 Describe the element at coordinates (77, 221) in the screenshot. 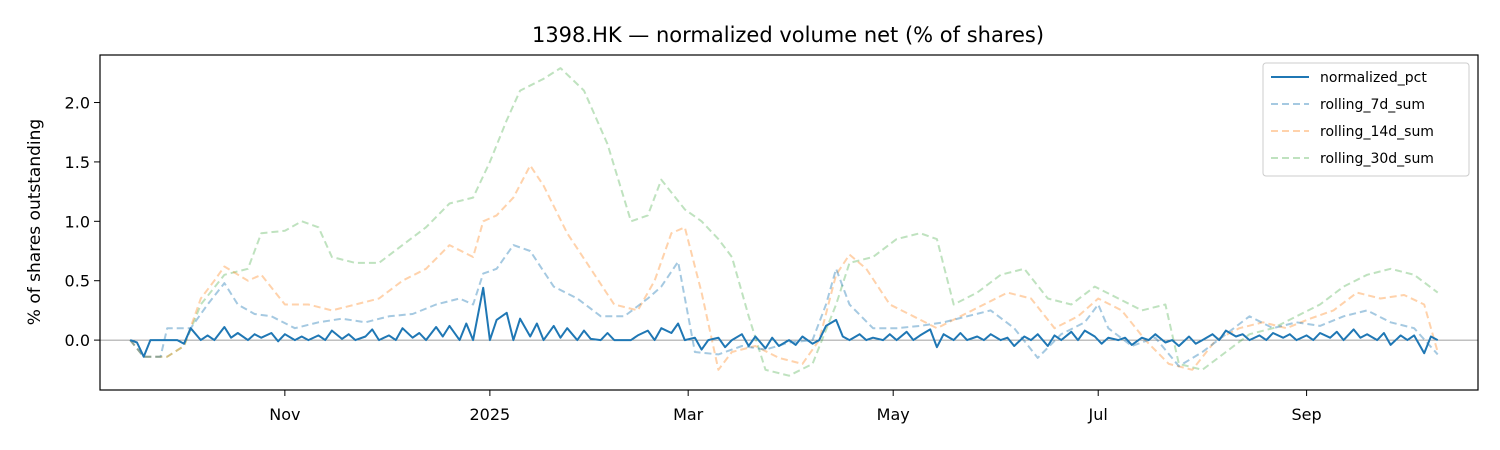

I see `y-tick-label: 1.0` at that location.